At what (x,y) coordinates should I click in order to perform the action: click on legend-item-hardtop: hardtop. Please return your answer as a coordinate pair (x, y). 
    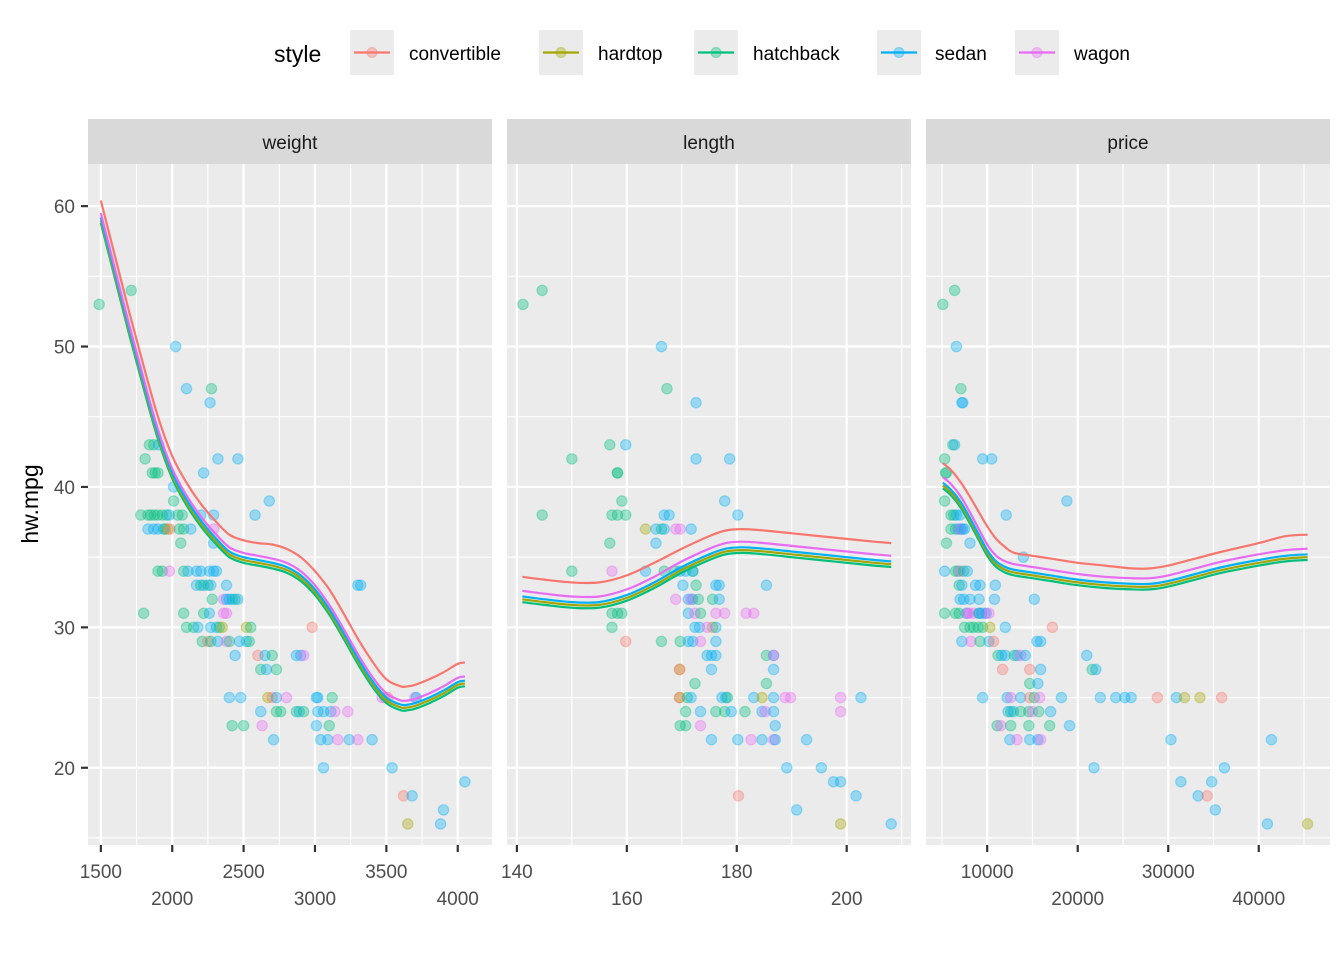
    Looking at the image, I should click on (600, 52).